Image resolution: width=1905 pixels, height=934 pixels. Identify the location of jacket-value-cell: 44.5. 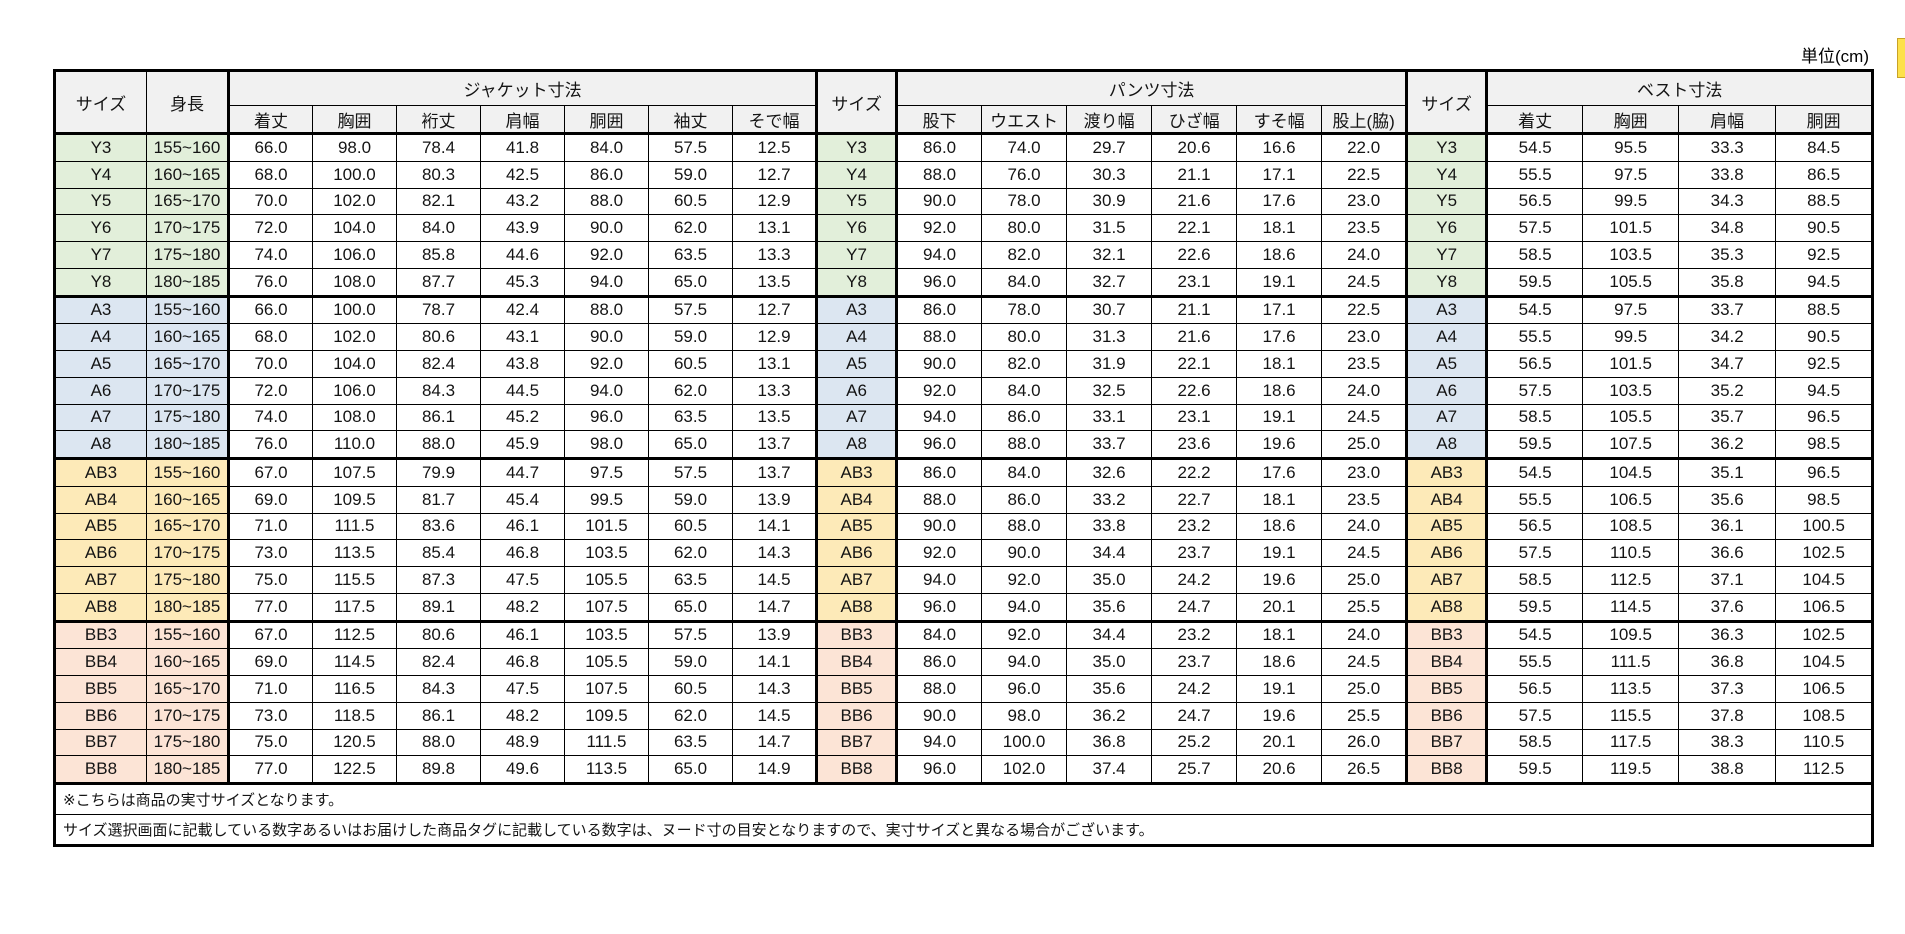
(522, 390).